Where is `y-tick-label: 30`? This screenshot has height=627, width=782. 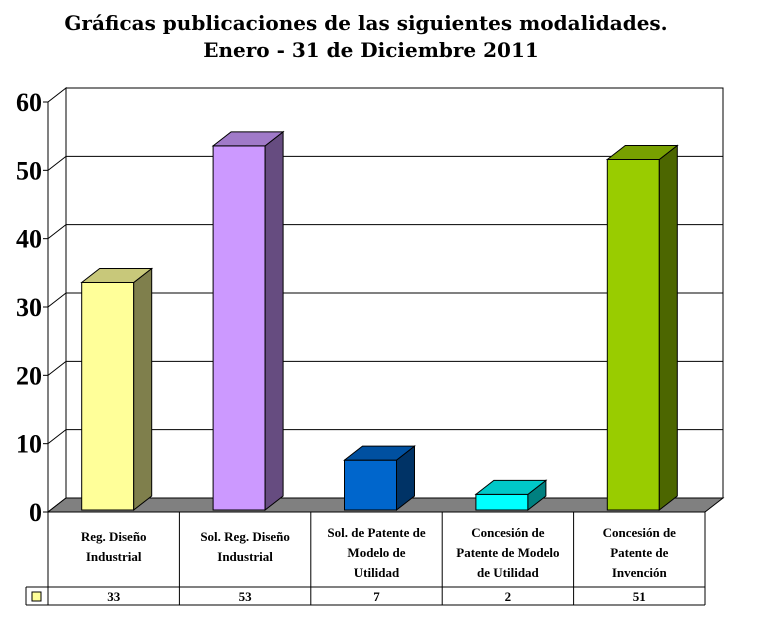
y-tick-label: 30 is located at coordinates (29, 307).